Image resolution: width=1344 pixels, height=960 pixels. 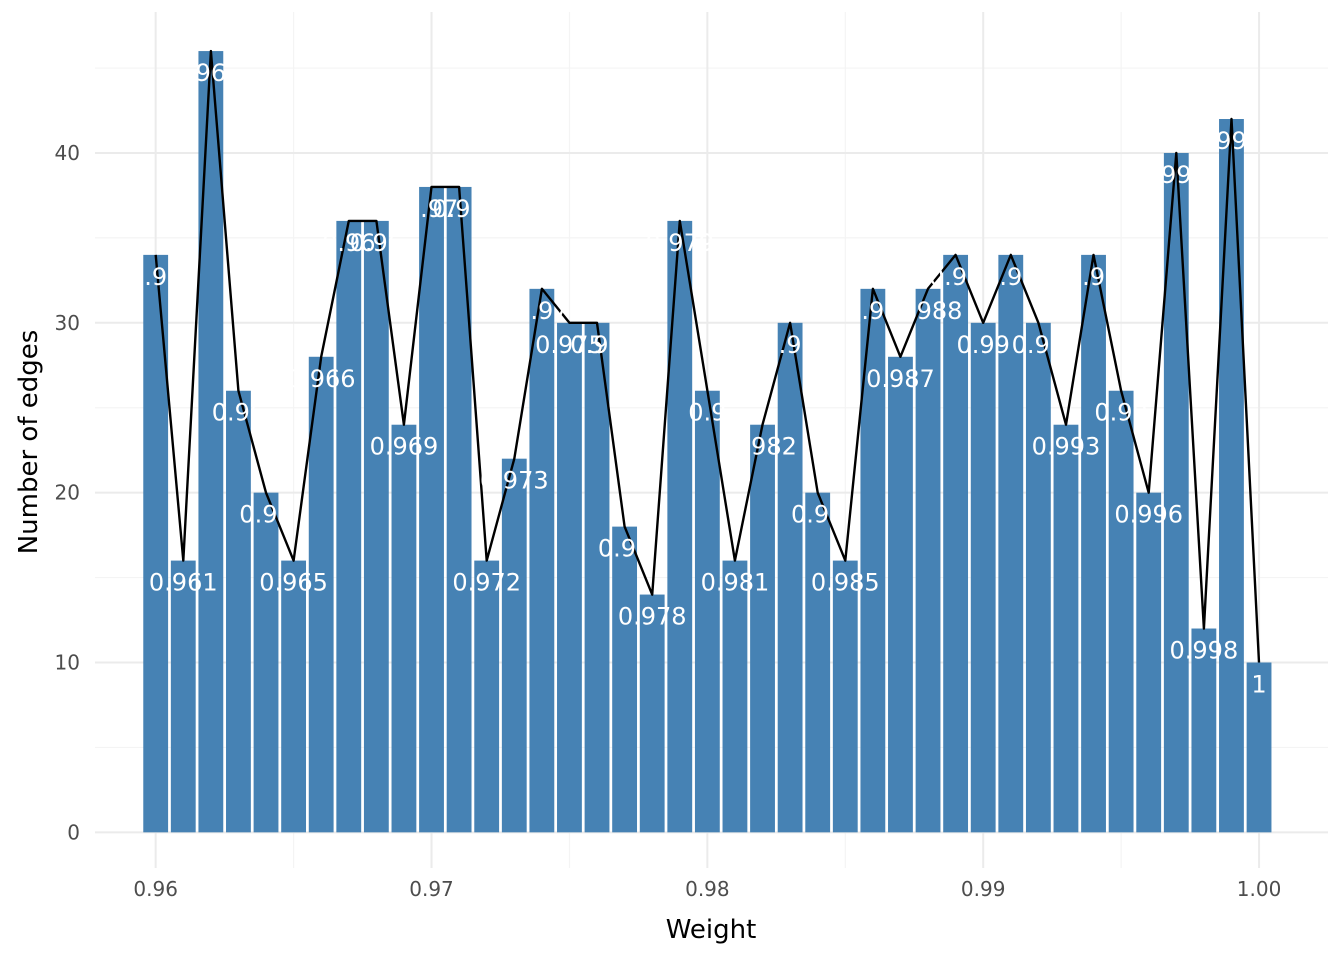 What do you see at coordinates (707, 413) in the screenshot?
I see `bar-label: 0.9` at bounding box center [707, 413].